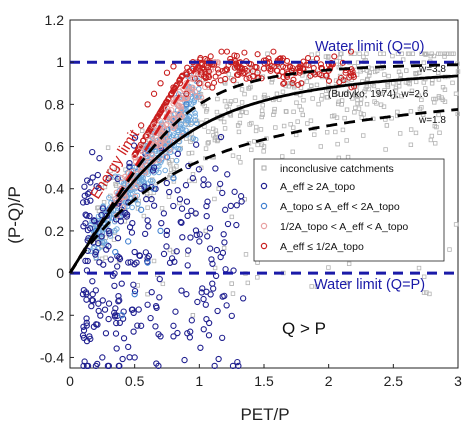  Describe the element at coordinates (55, 147) in the screenshot. I see `y-tick-label: 0.6` at that location.